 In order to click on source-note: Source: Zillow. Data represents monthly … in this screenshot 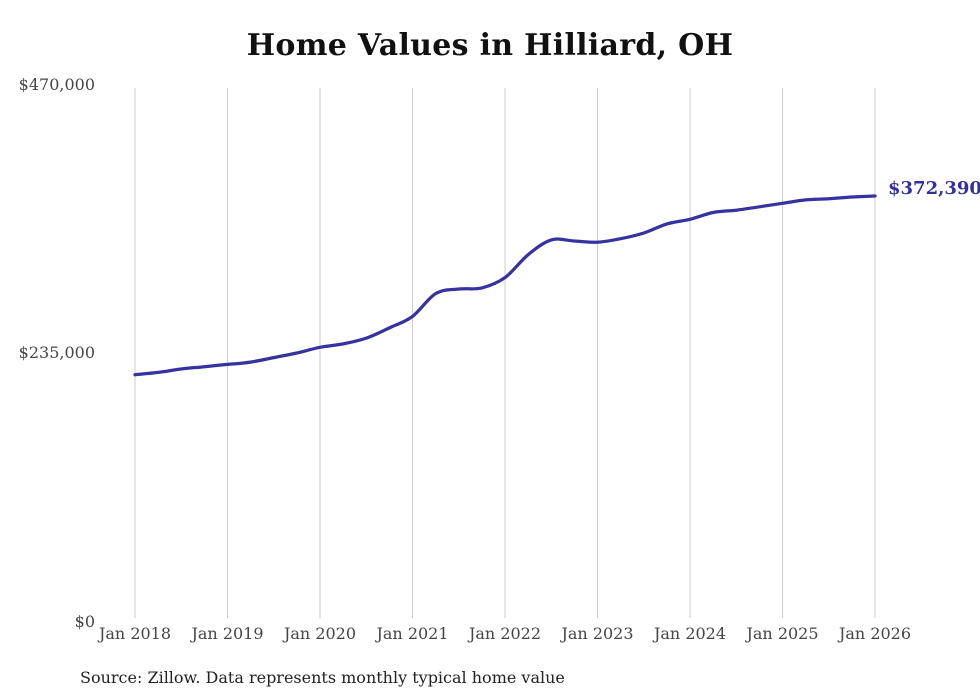, I will do `click(322, 677)`.